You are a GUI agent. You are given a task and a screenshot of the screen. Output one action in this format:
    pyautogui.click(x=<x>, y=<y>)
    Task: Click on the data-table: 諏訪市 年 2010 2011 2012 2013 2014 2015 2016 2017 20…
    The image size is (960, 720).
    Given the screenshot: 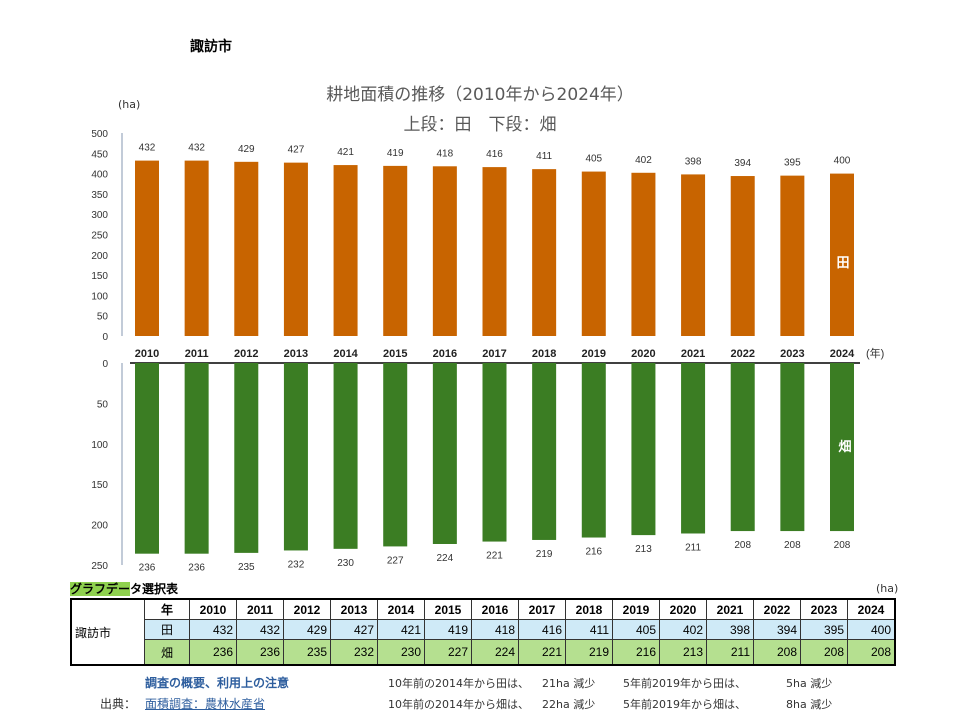 What is the action you would take?
    pyautogui.click(x=483, y=632)
    